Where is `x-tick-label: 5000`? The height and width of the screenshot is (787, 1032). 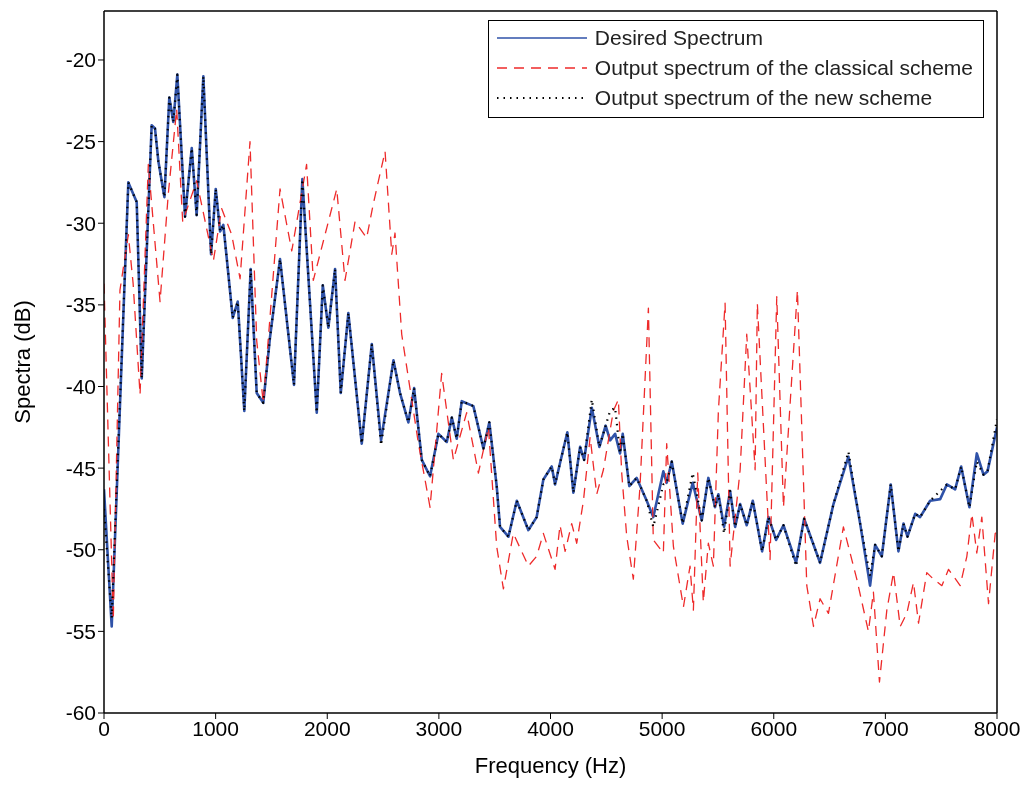
x-tick-label: 5000 is located at coordinates (662, 728).